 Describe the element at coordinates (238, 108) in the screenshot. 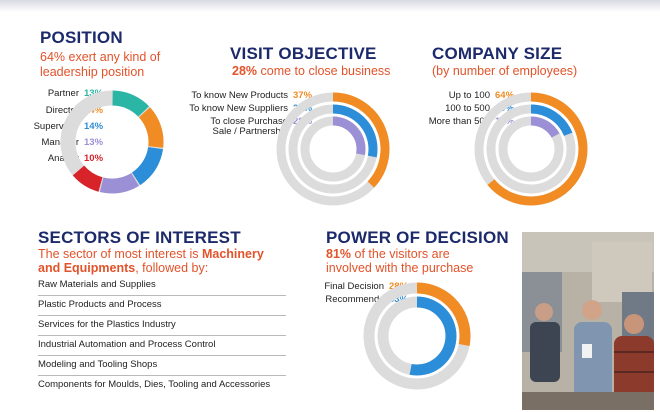

I see `visit-label-suppliers: To know New Suppliers` at that location.